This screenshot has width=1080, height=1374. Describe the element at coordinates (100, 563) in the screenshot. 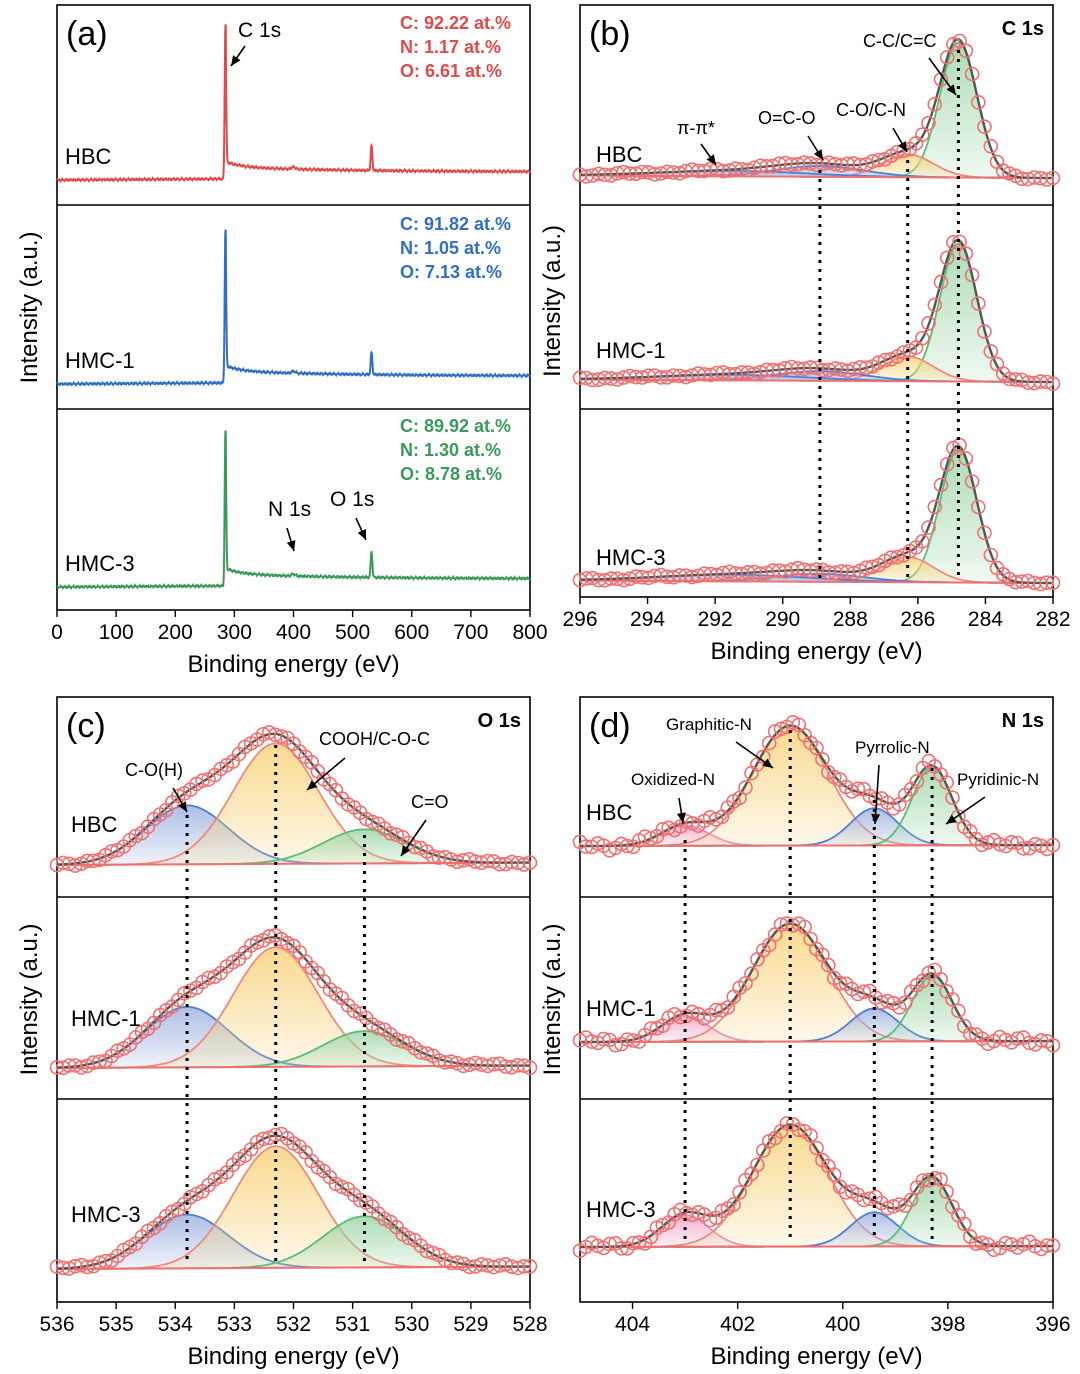

I see `sample-label-hmc-3: HMC-3` at that location.